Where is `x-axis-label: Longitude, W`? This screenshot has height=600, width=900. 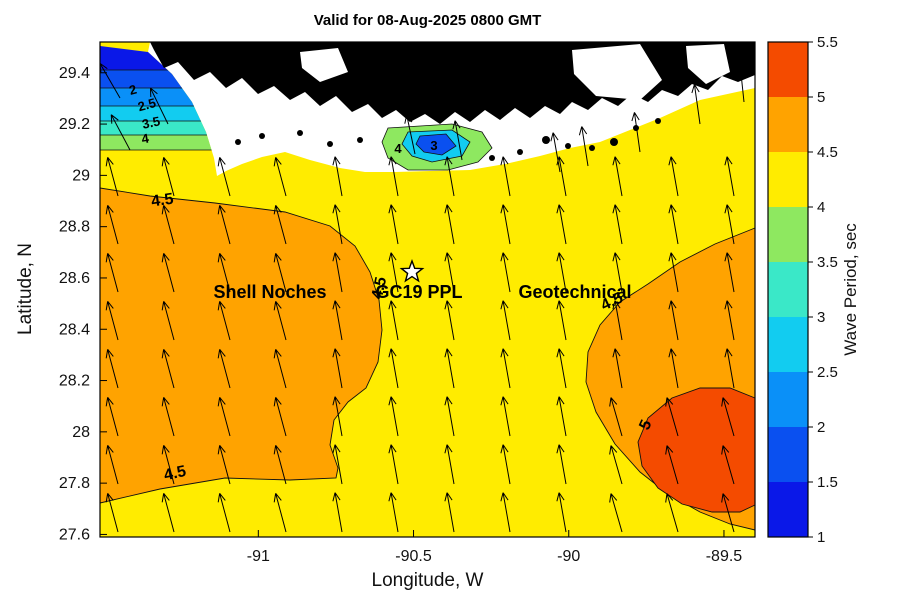
x-axis-label: Longitude, W is located at coordinates (427, 580).